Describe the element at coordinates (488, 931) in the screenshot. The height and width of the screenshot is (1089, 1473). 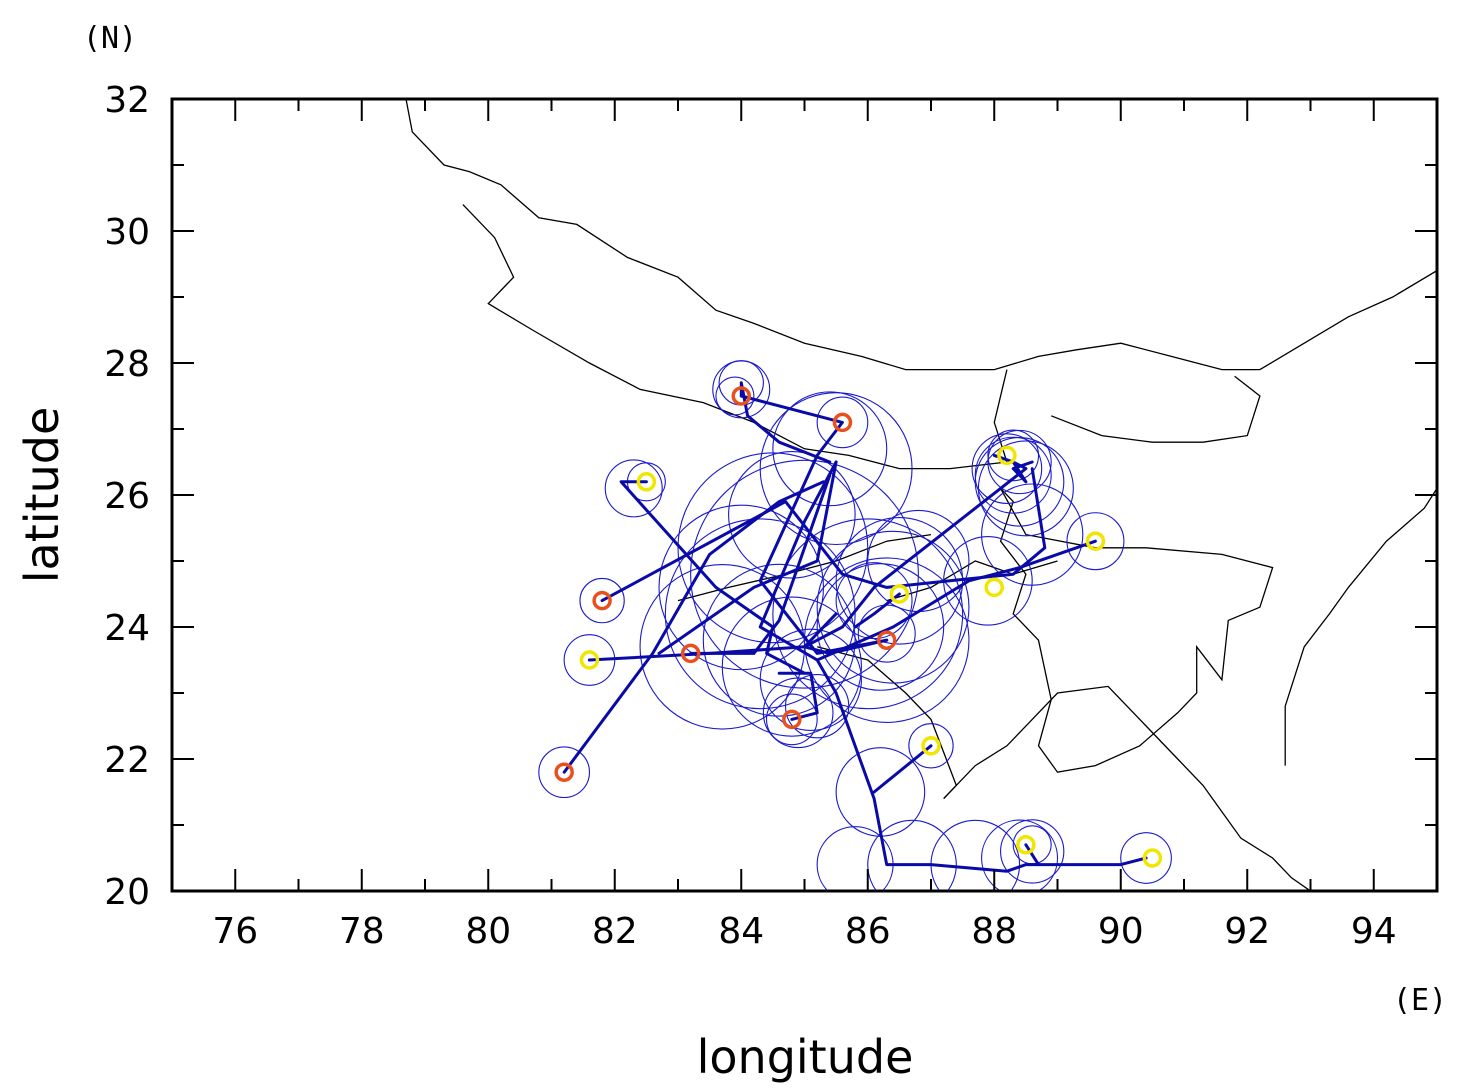
I see `x-tick-label: 80` at that location.